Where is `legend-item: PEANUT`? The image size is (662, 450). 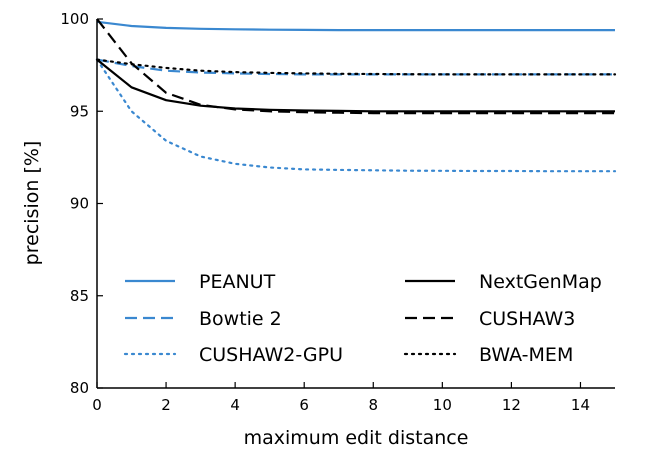 legend-item: PEANUT is located at coordinates (200, 282).